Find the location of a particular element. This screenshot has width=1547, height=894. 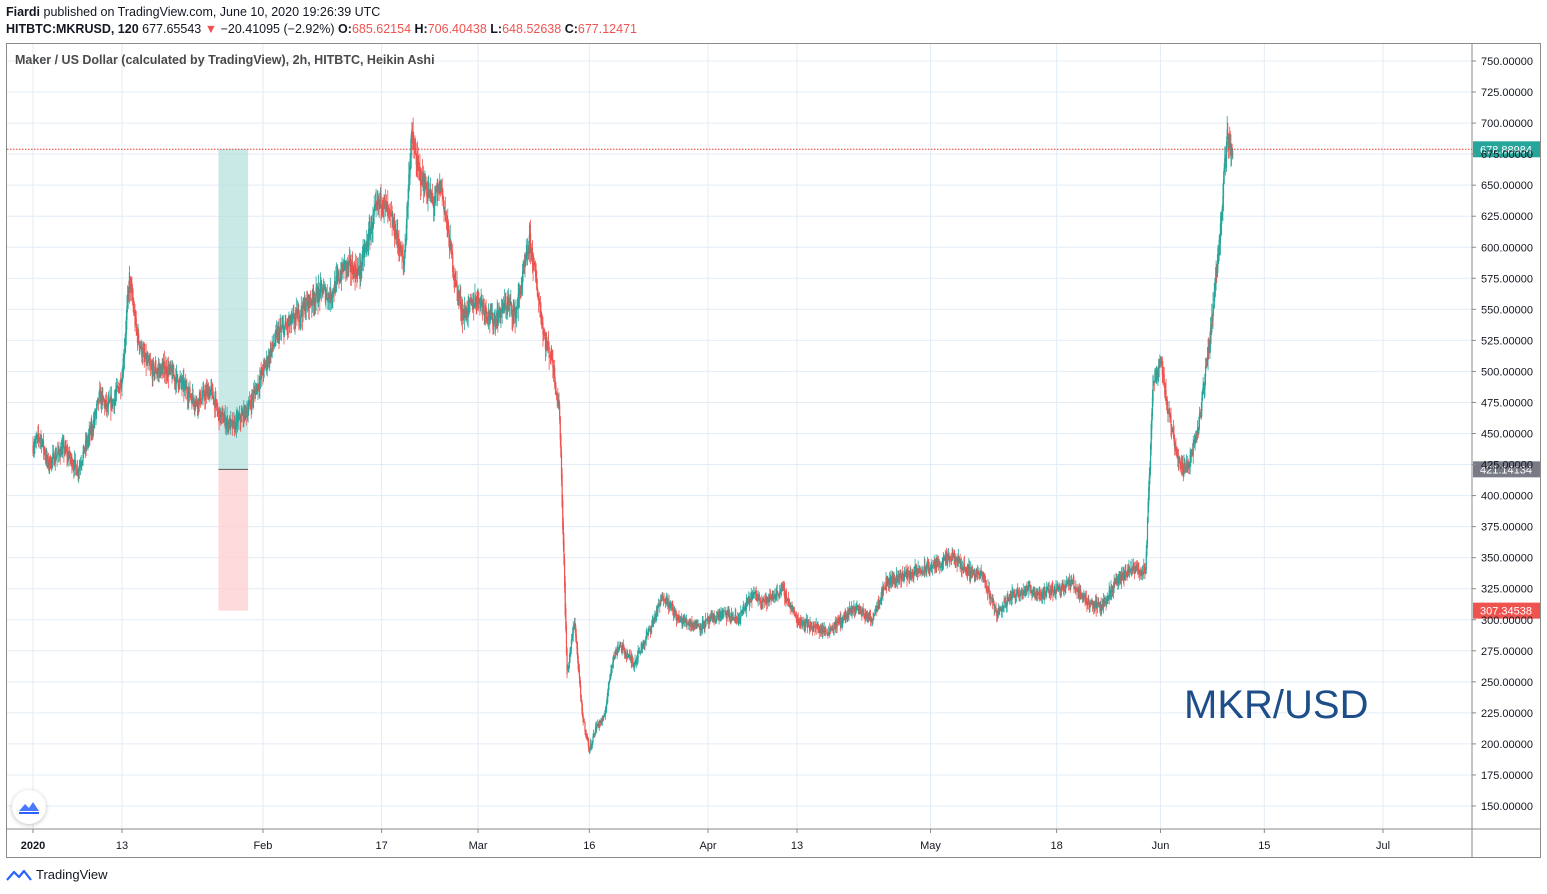

tradingview-badge is located at coordinates (29, 807).